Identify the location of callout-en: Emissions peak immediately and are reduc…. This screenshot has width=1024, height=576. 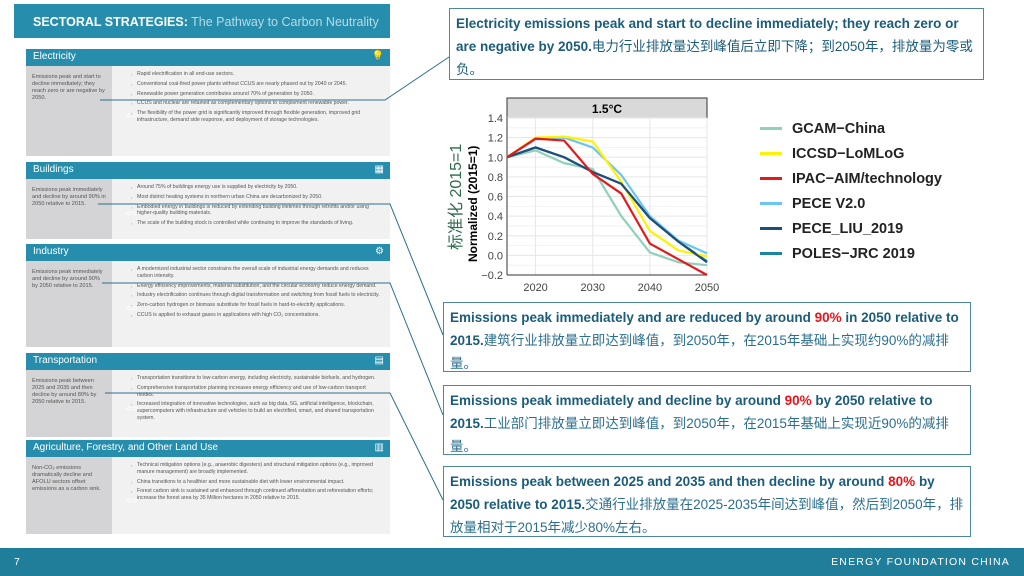
(632, 317).